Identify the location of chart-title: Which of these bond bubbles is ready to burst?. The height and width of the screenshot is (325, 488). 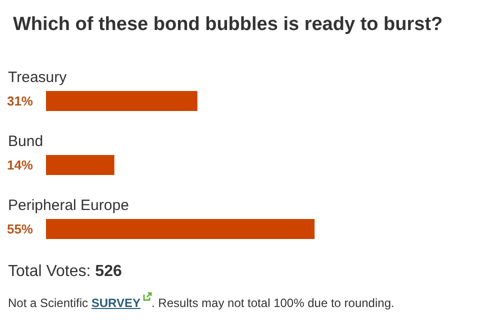
(228, 24).